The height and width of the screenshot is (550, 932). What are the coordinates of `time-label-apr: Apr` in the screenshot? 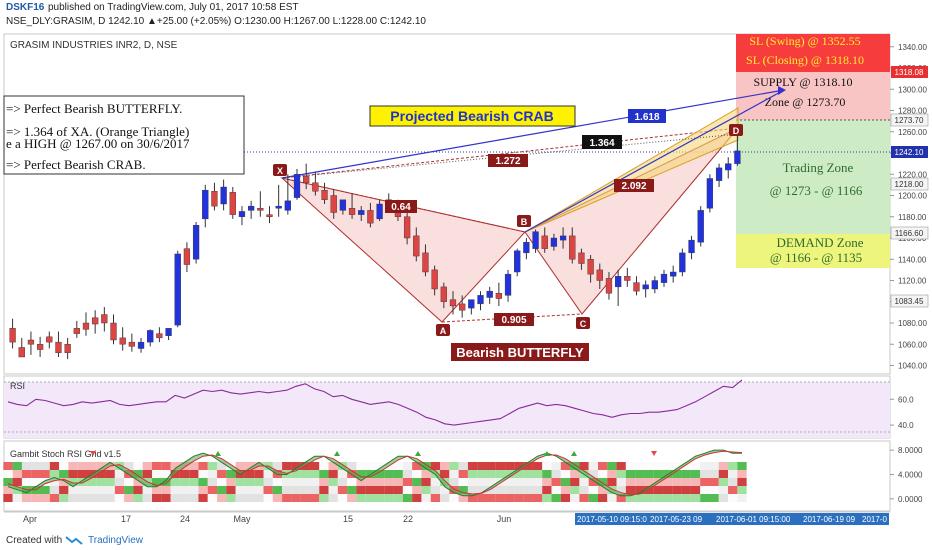 It's located at (30, 519).